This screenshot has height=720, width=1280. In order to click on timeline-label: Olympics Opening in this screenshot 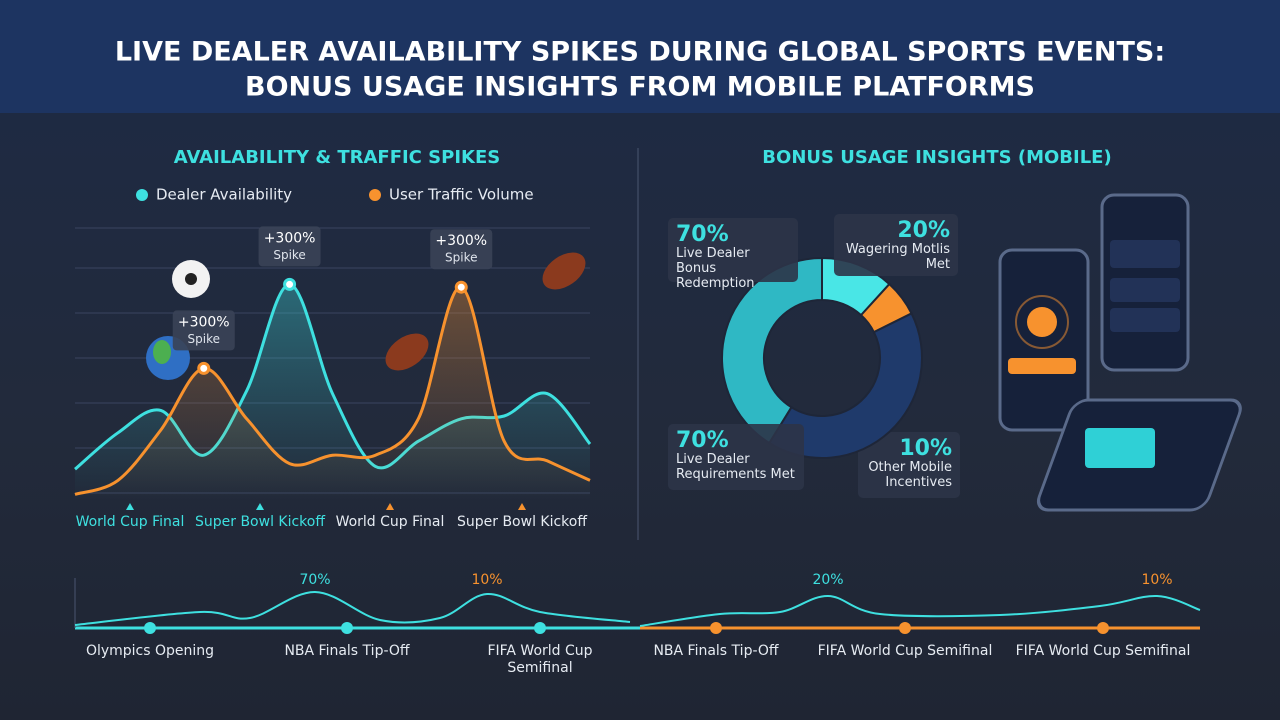, I will do `click(150, 651)`.